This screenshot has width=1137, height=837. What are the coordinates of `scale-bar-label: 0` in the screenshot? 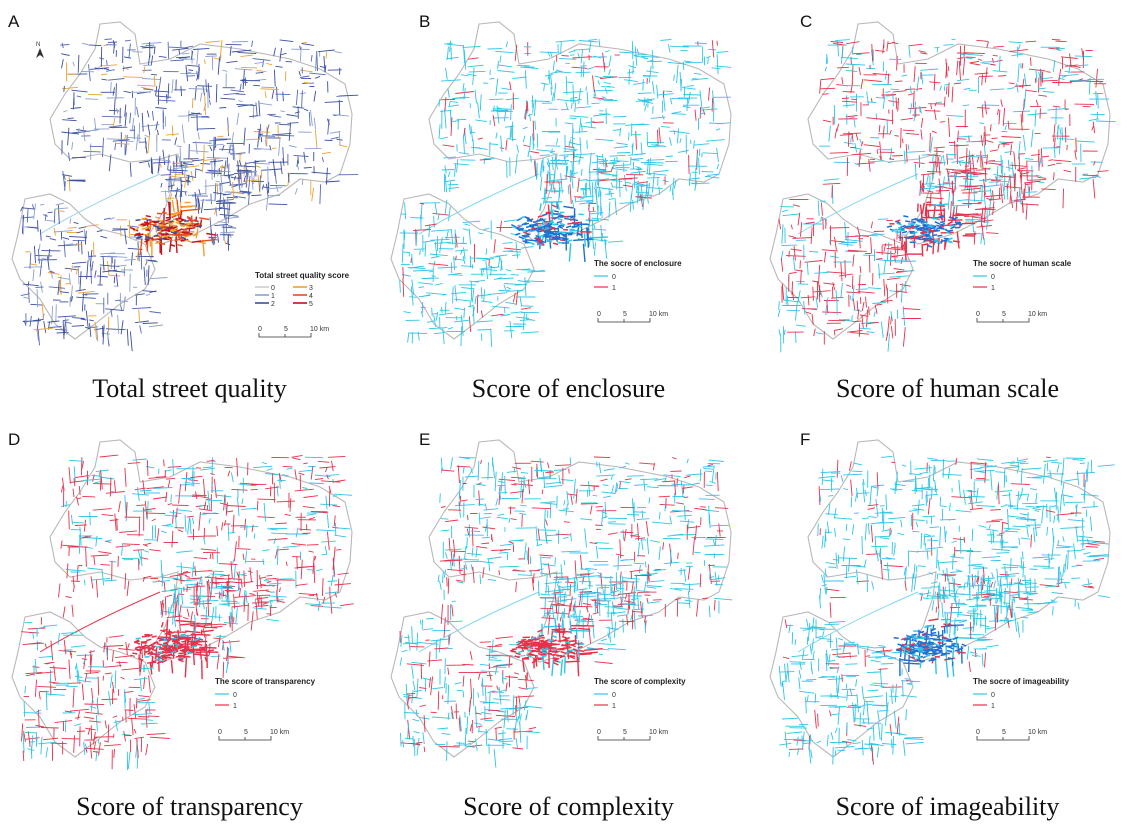 It's located at (978, 314).